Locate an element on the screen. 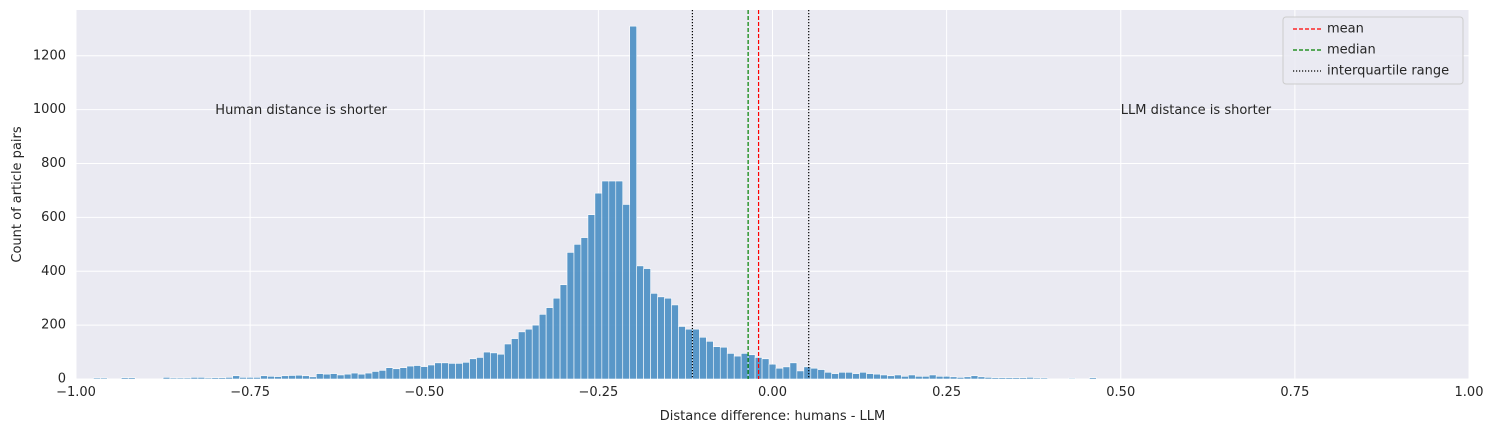 The width and height of the screenshot is (1495, 432). x-axis-label: Distance difference: humans - LLM is located at coordinates (773, 416).